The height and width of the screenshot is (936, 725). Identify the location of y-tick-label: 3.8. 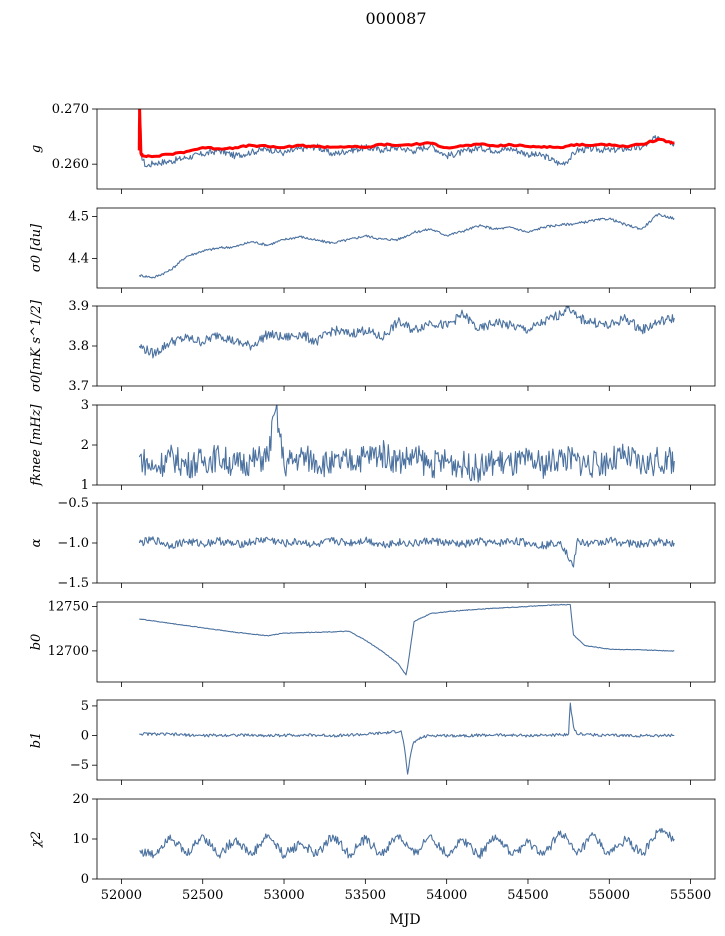
(78, 346).